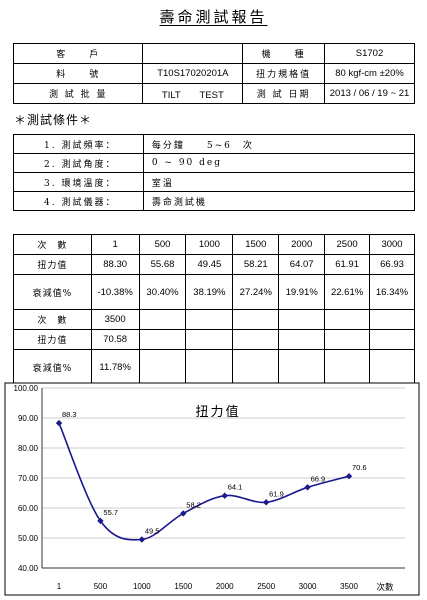 Image resolution: width=427 pixels, height=600 pixels. Describe the element at coordinates (53, 120) in the screenshot. I see `conditions-heading: ＊測試條件＊` at that location.